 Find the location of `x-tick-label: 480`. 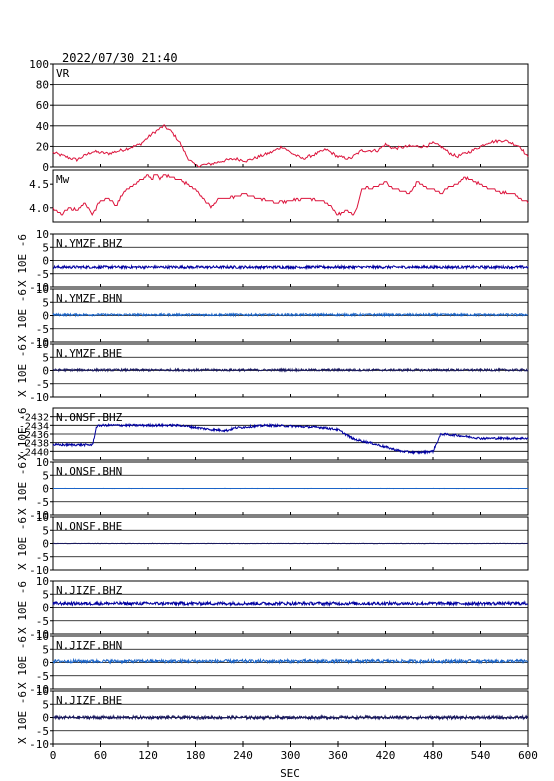

x-tick-label: 480 is located at coordinates (433, 755).